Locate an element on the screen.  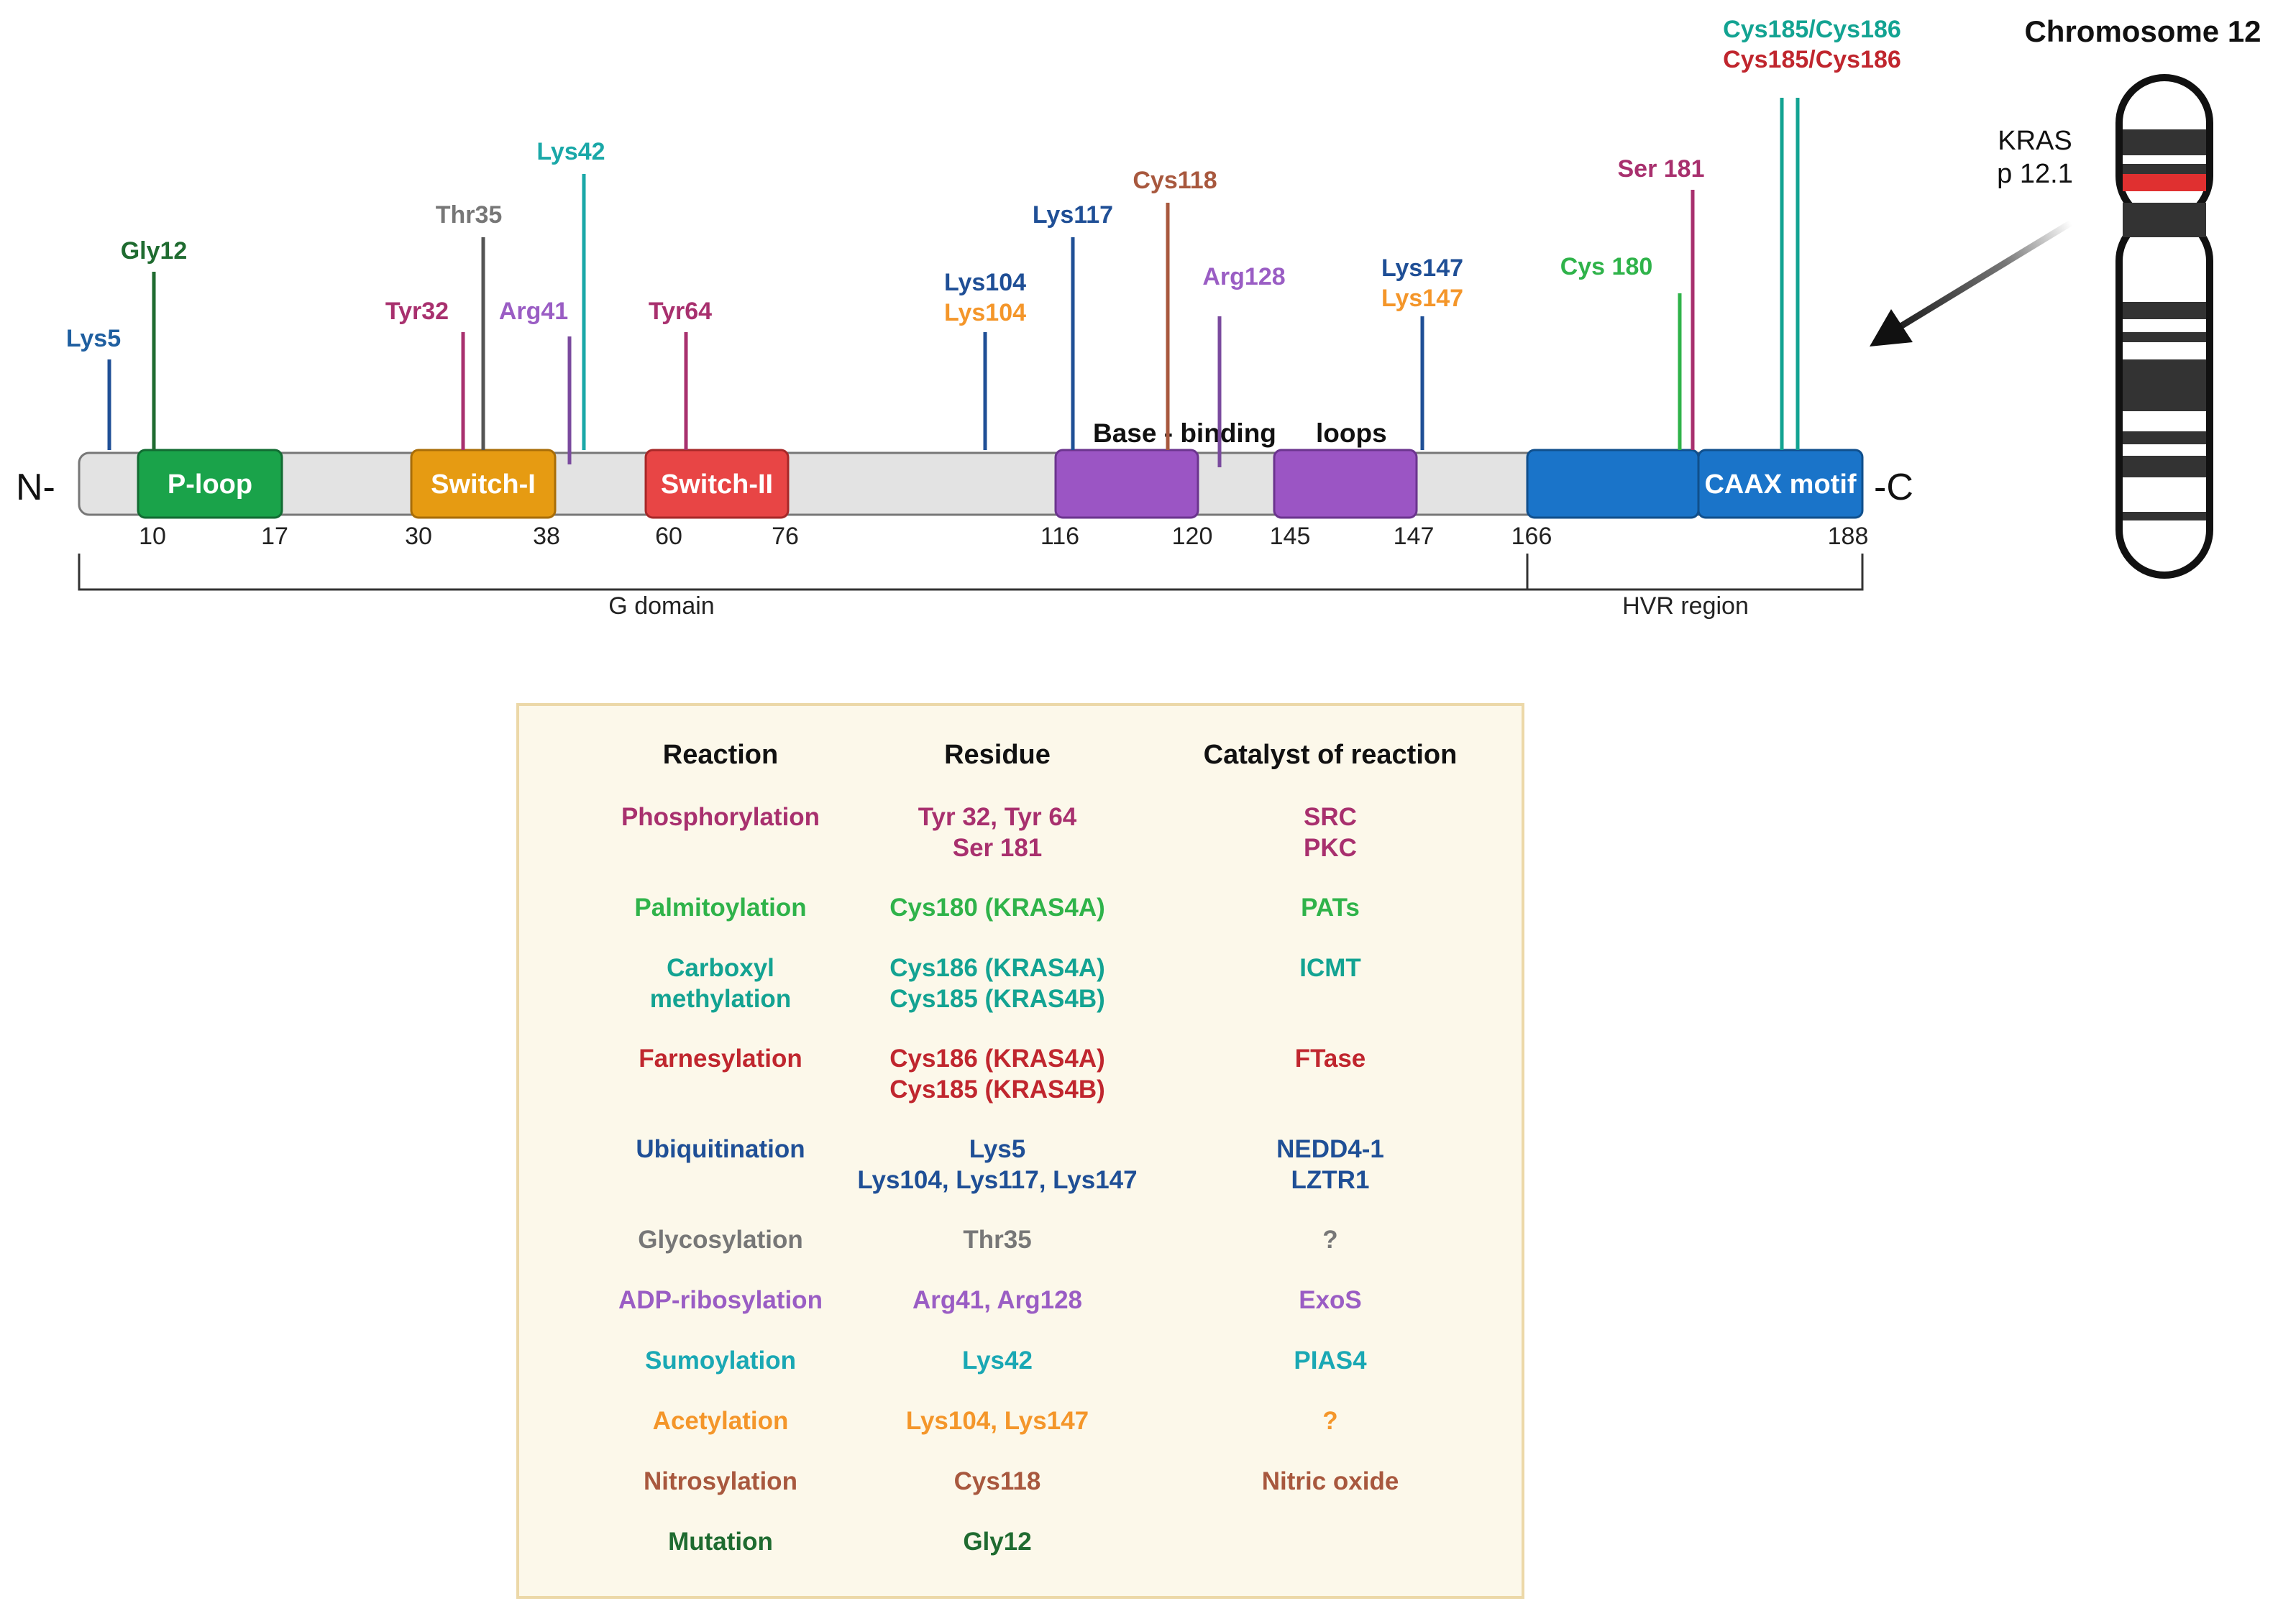
base-binding-label: Base - binding is located at coordinates (1184, 433).